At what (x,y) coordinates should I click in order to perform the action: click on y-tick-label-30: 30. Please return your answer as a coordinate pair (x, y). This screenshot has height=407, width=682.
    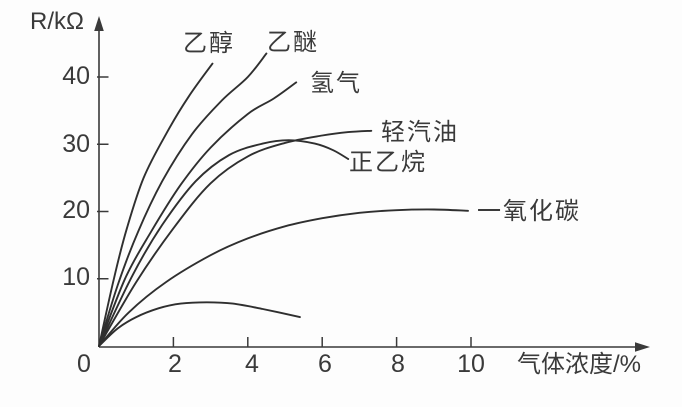
    Looking at the image, I should click on (76, 144).